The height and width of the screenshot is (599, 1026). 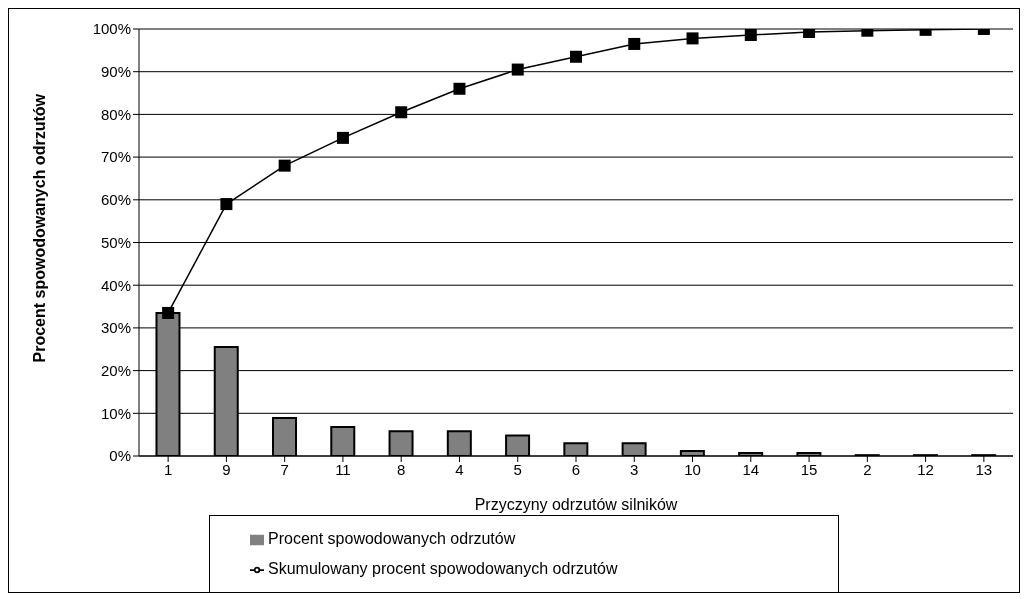 What do you see at coordinates (115, 328) in the screenshot?
I see `y-tick-label: 30%` at bounding box center [115, 328].